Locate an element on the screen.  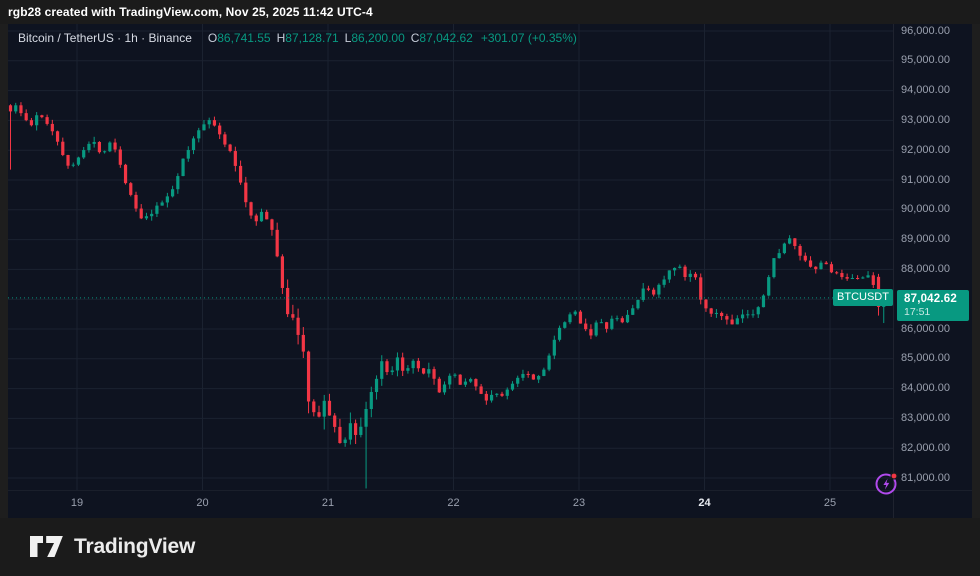
time-axis-label: 19 is located at coordinates (77, 503).